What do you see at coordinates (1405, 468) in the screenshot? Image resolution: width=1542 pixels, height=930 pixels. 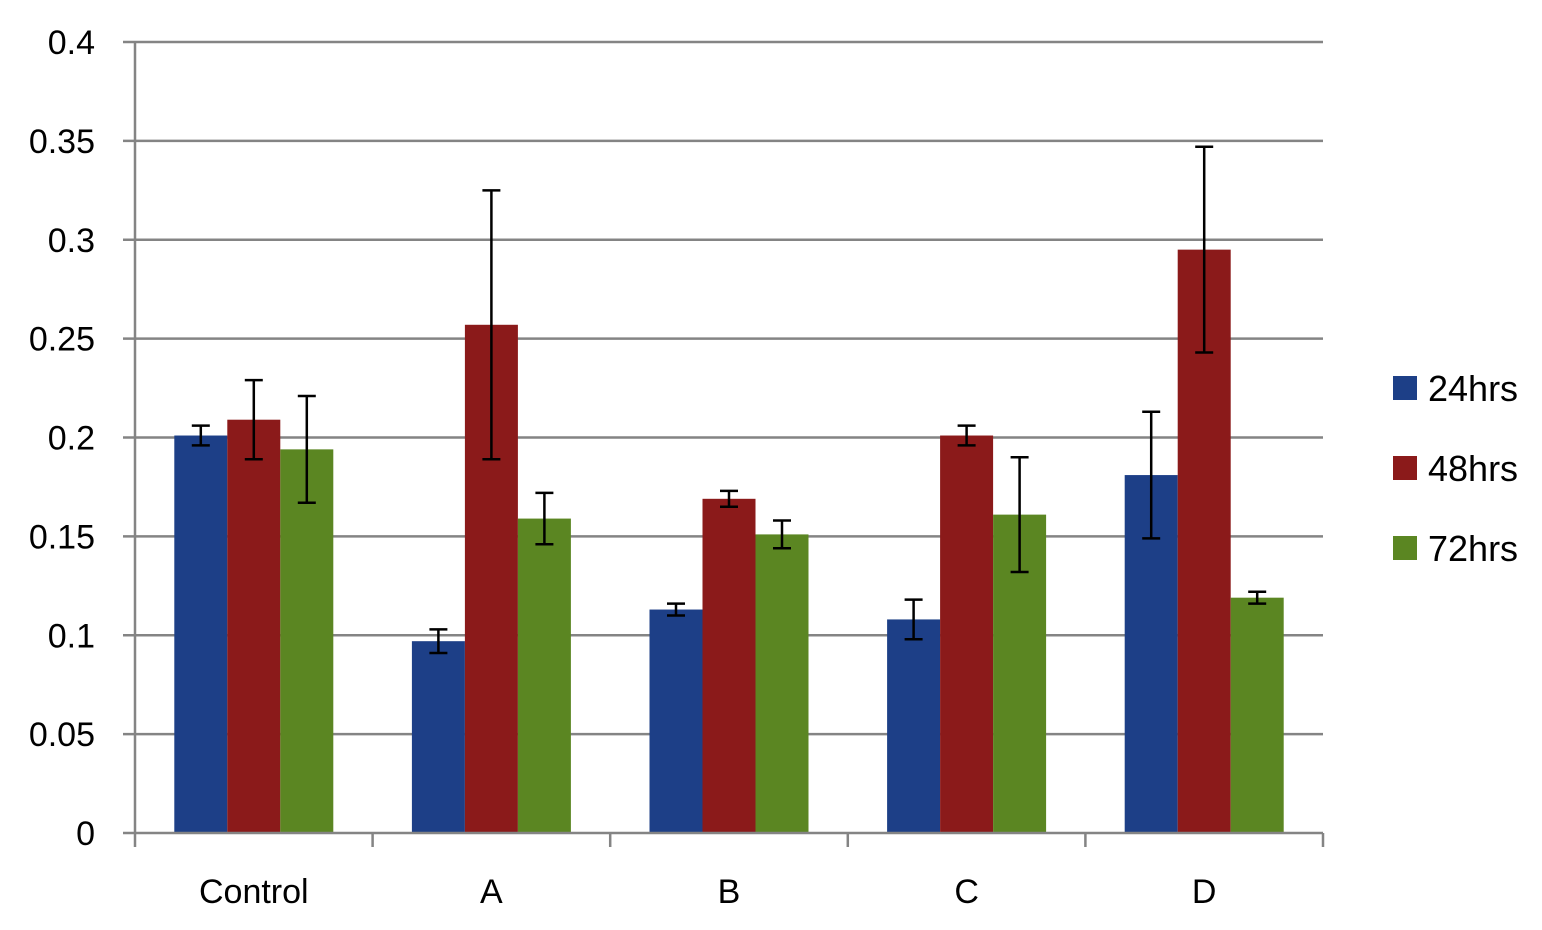 I see `legend-swatch-48hrs` at bounding box center [1405, 468].